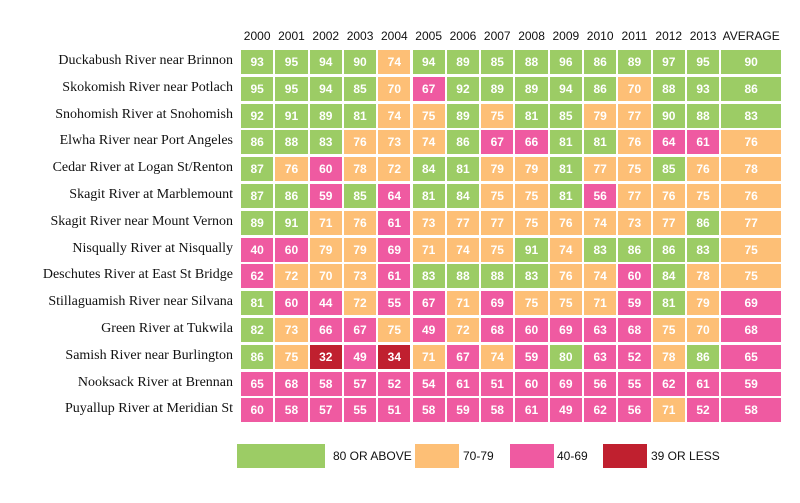  Describe the element at coordinates (565, 356) in the screenshot. I see `heatmap-cell: 80` at that location.